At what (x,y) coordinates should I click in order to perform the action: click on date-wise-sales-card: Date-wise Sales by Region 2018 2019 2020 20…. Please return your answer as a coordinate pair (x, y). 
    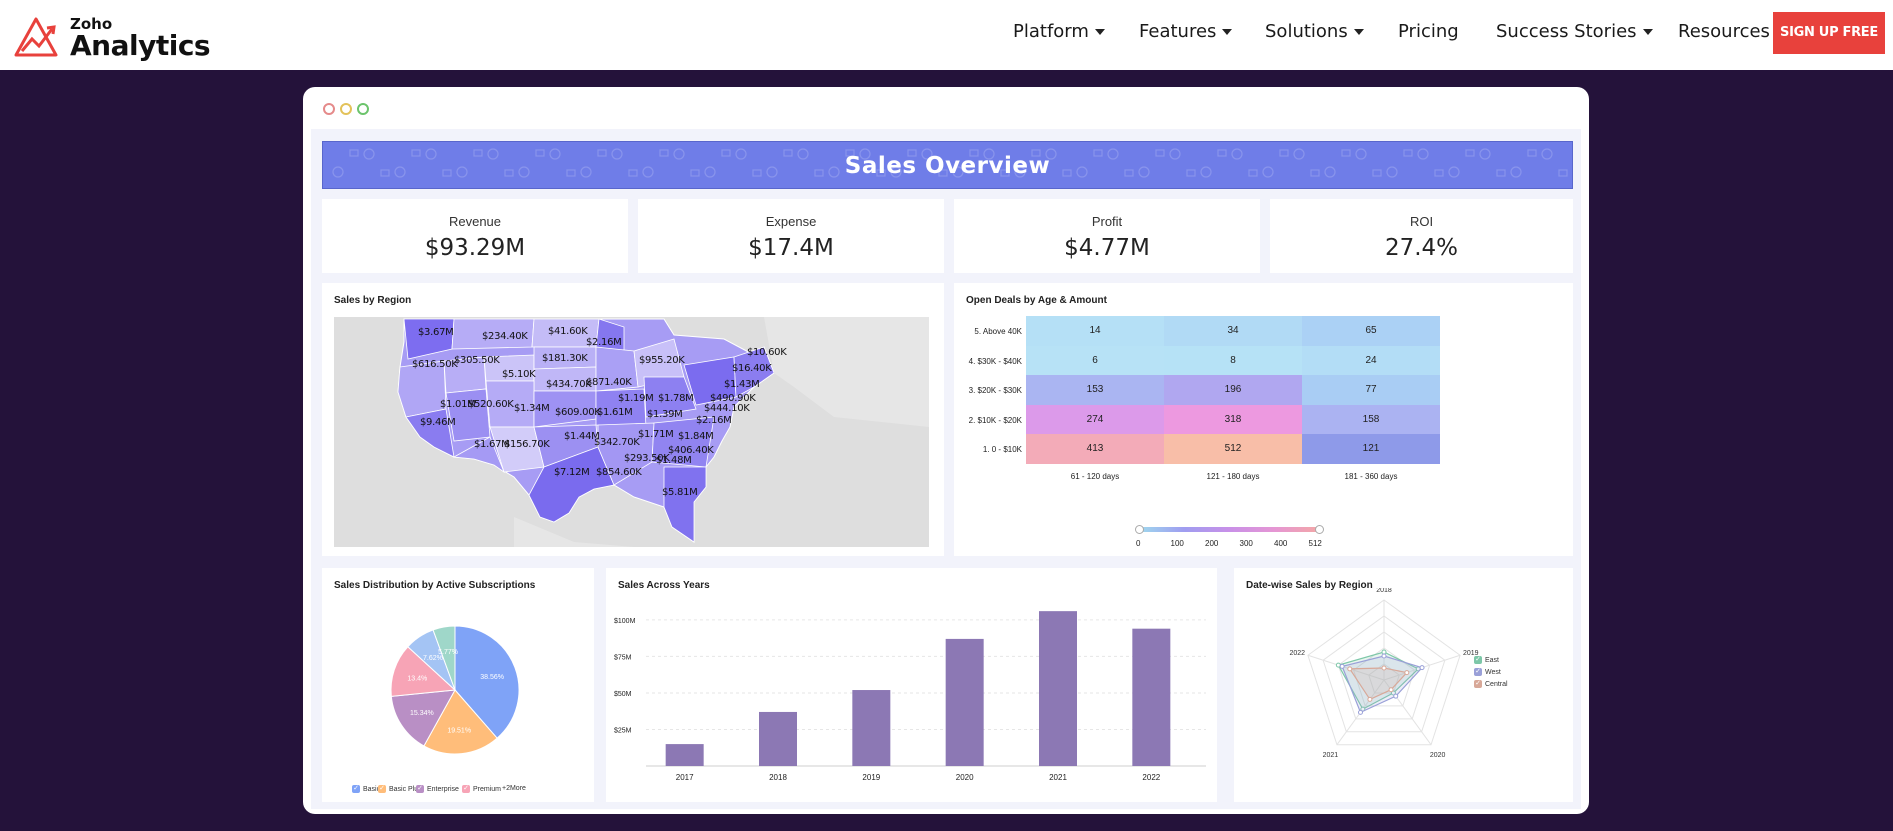
    Looking at the image, I should click on (1403, 685).